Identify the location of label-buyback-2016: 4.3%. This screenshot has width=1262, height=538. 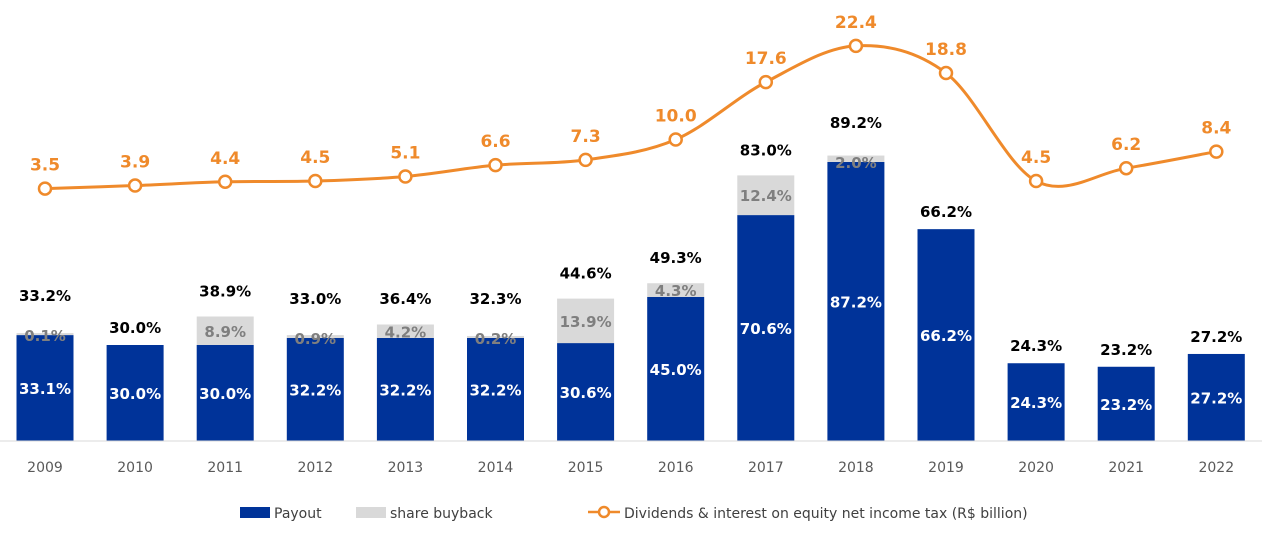
(676, 291).